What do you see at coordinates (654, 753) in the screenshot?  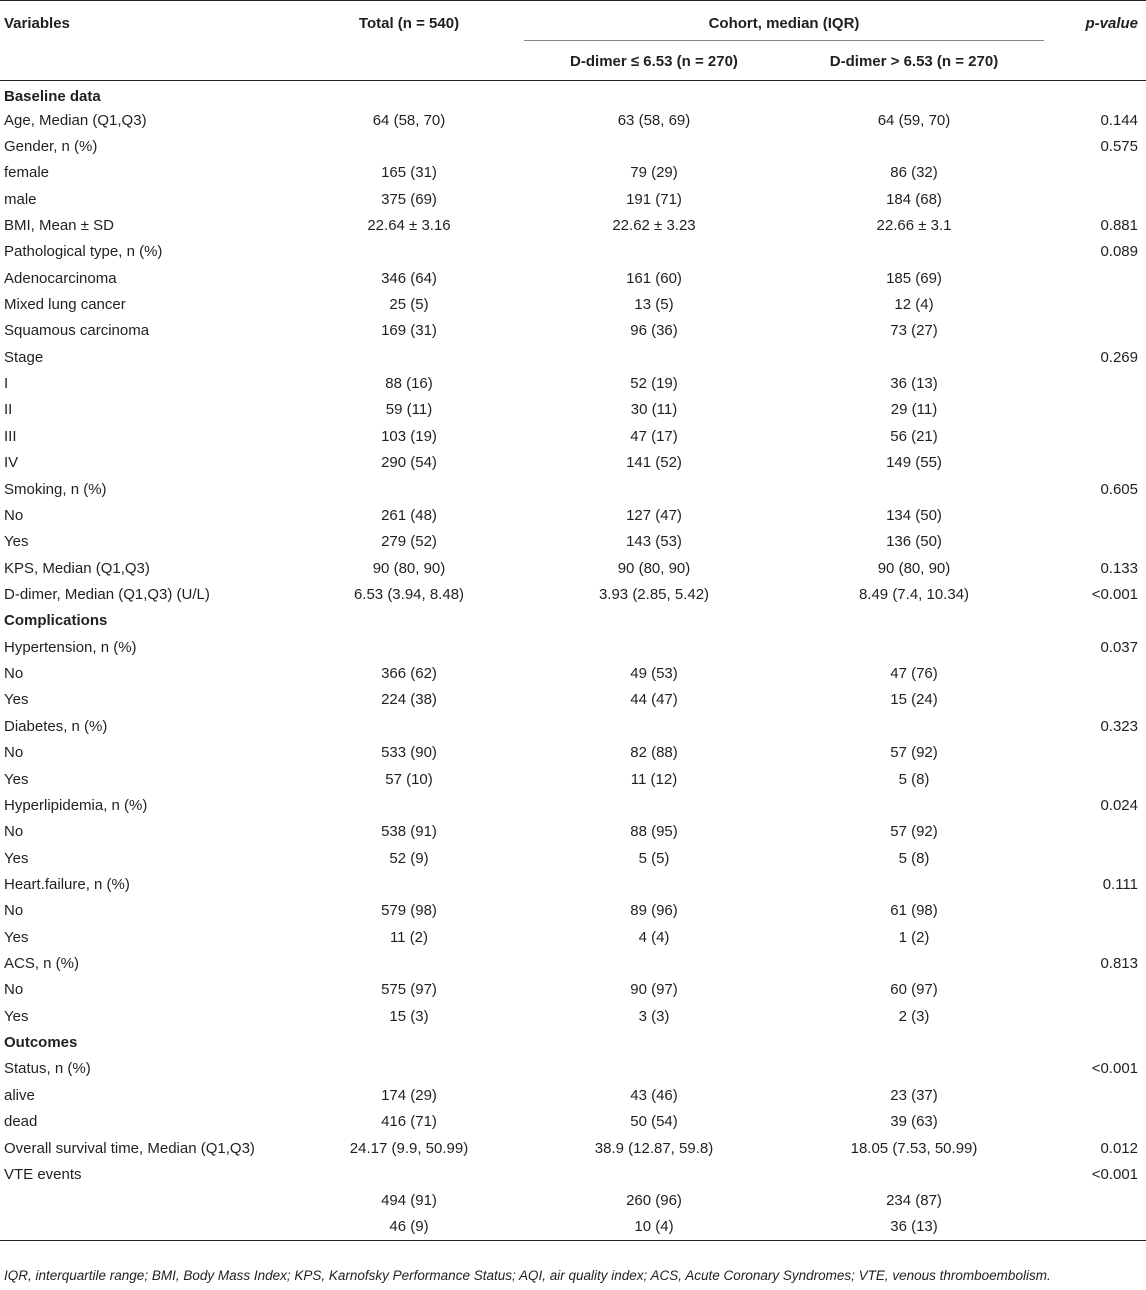 I see `cell-low: 82 (88)` at bounding box center [654, 753].